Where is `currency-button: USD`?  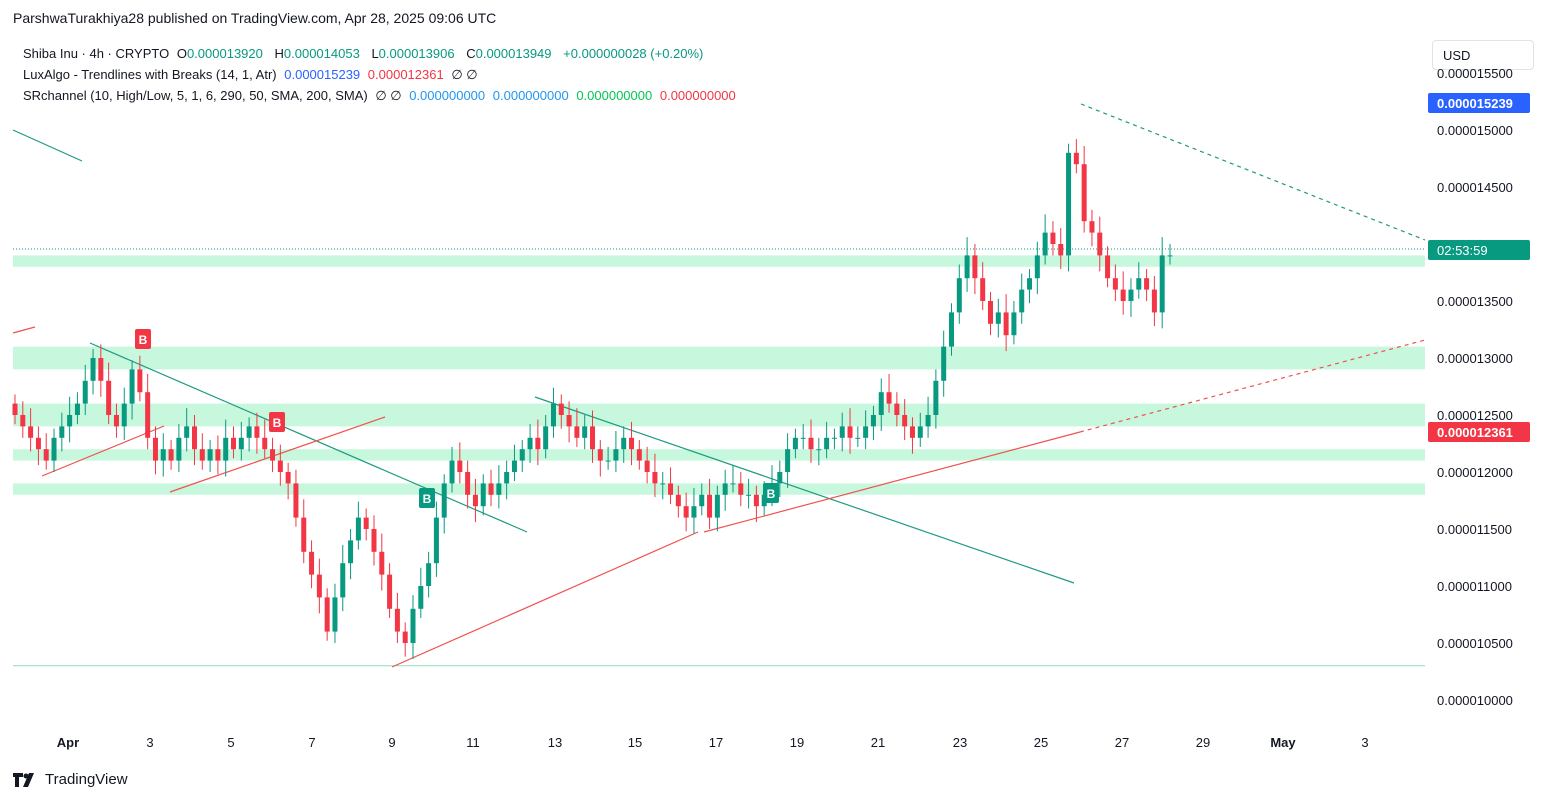 currency-button: USD is located at coordinates (1483, 55).